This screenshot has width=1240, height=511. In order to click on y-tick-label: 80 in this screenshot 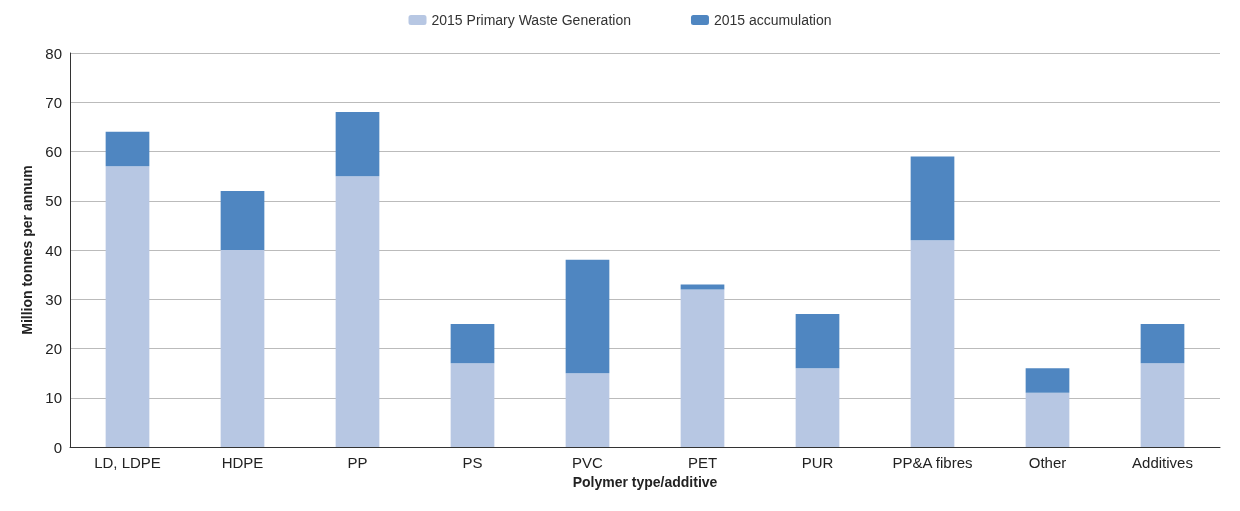, I will do `click(53, 53)`.